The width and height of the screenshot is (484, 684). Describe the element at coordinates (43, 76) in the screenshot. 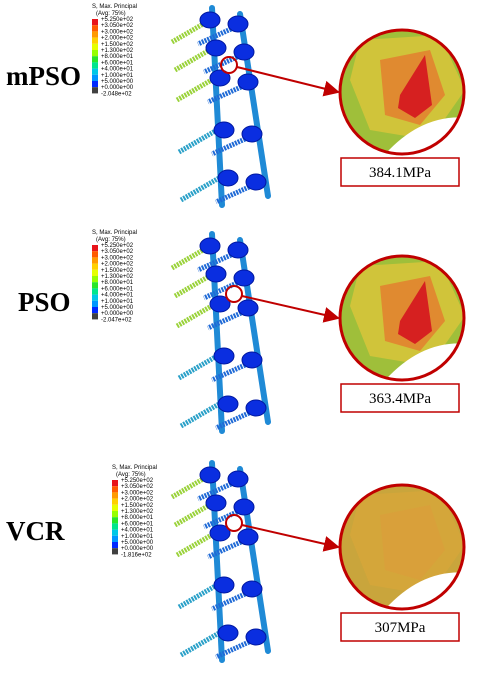

I see `method-label: mPSO` at that location.